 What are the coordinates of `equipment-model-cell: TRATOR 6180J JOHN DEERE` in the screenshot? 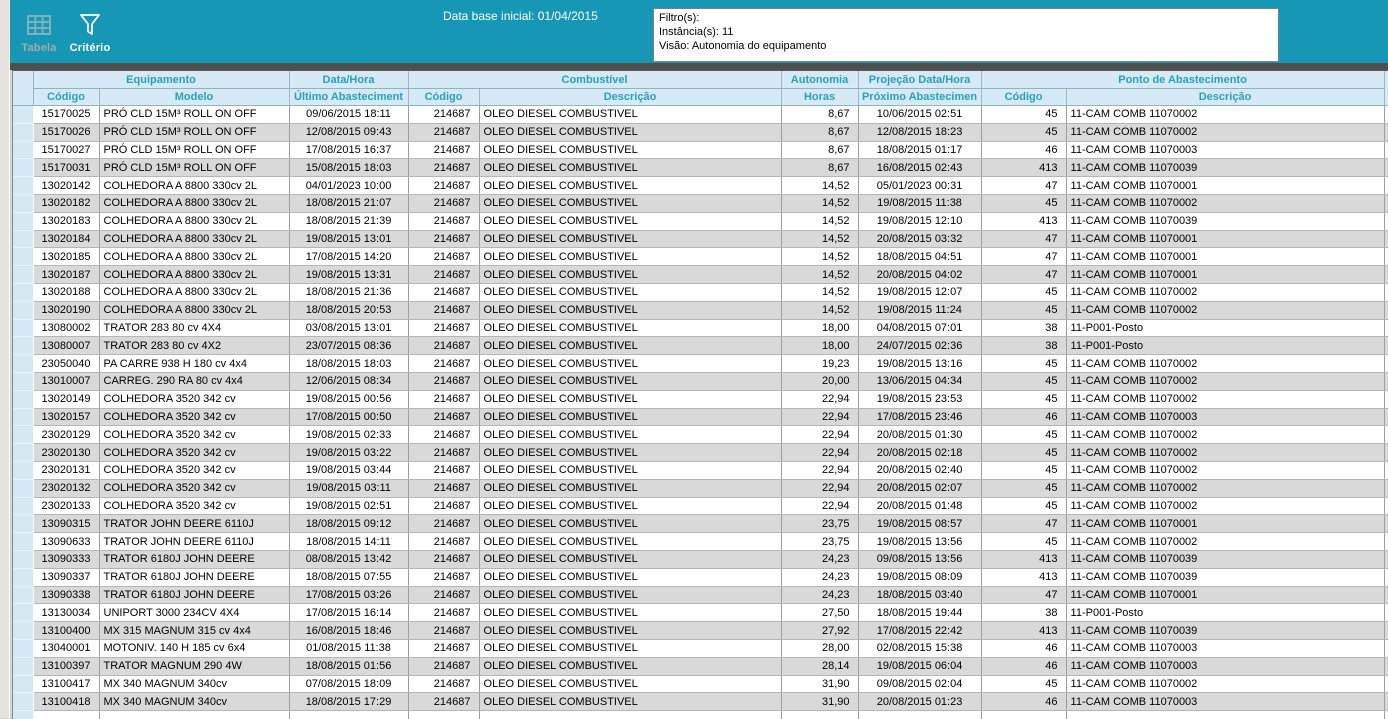 It's located at (194, 577).